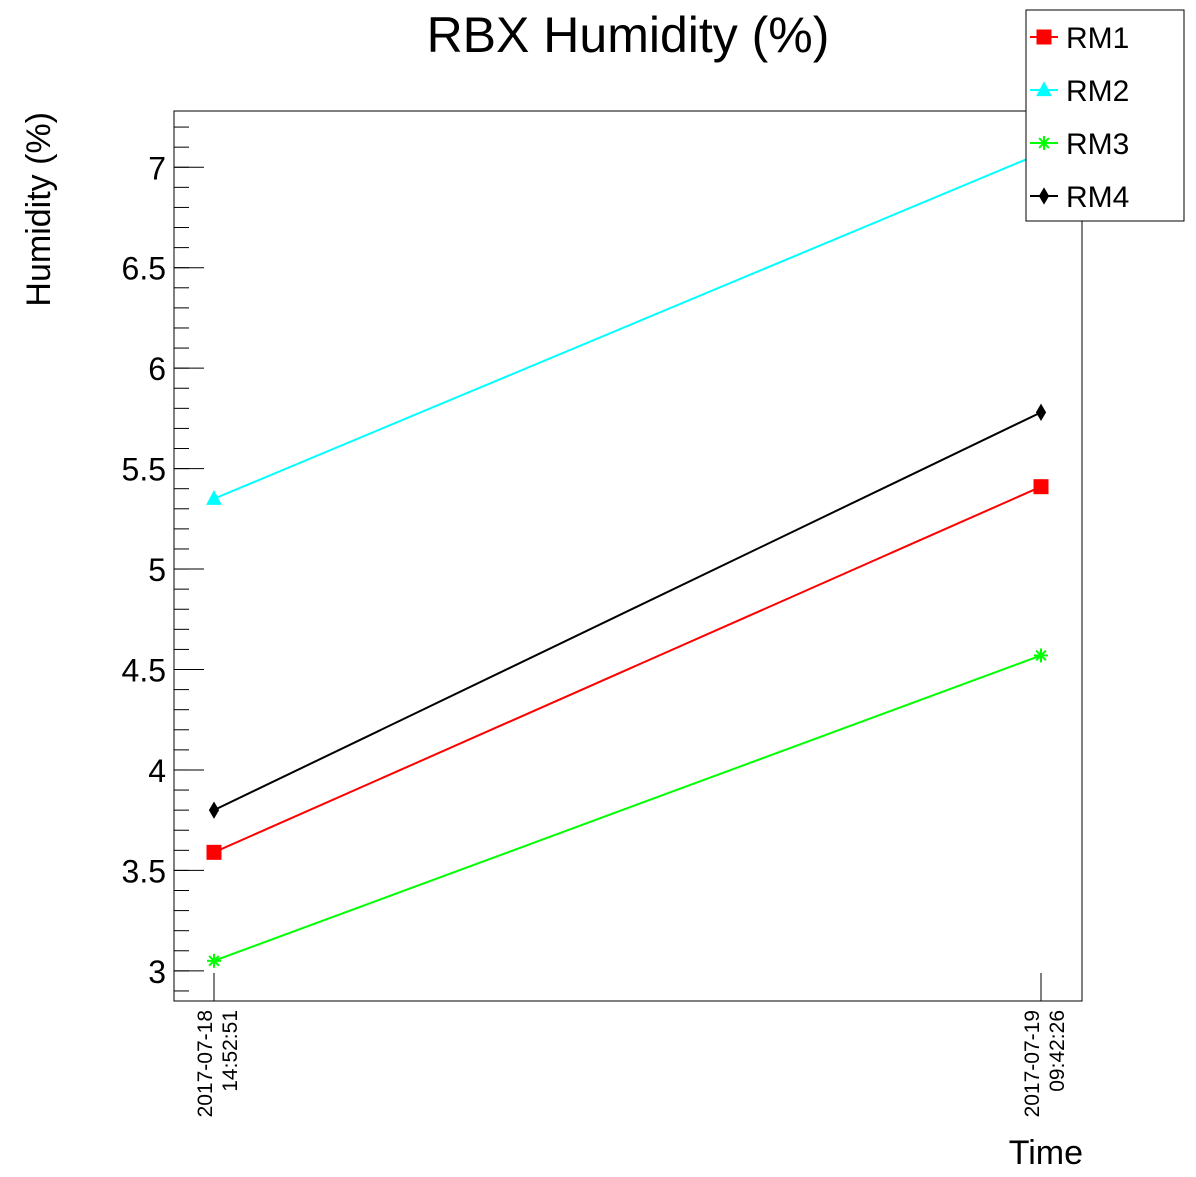 This screenshot has width=1196, height=1177. Describe the element at coordinates (1097, 197) in the screenshot. I see `legend-label: RM4` at that location.